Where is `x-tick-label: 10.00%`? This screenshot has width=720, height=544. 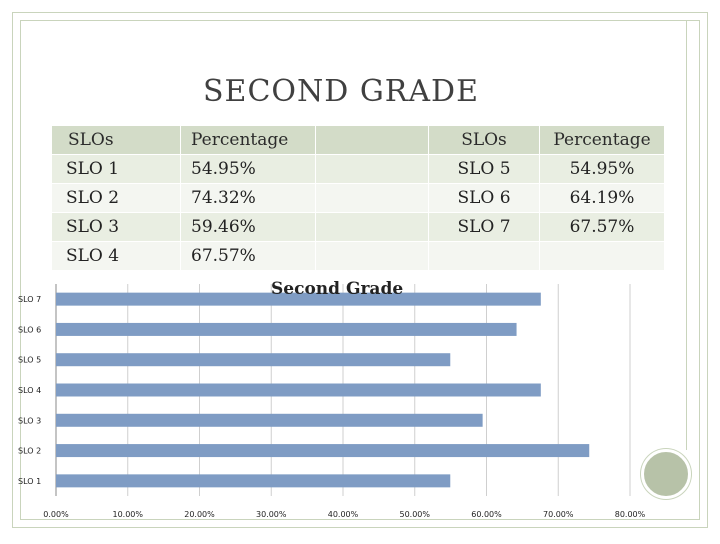
x-tick-label: 10.00% is located at coordinates (127, 514).